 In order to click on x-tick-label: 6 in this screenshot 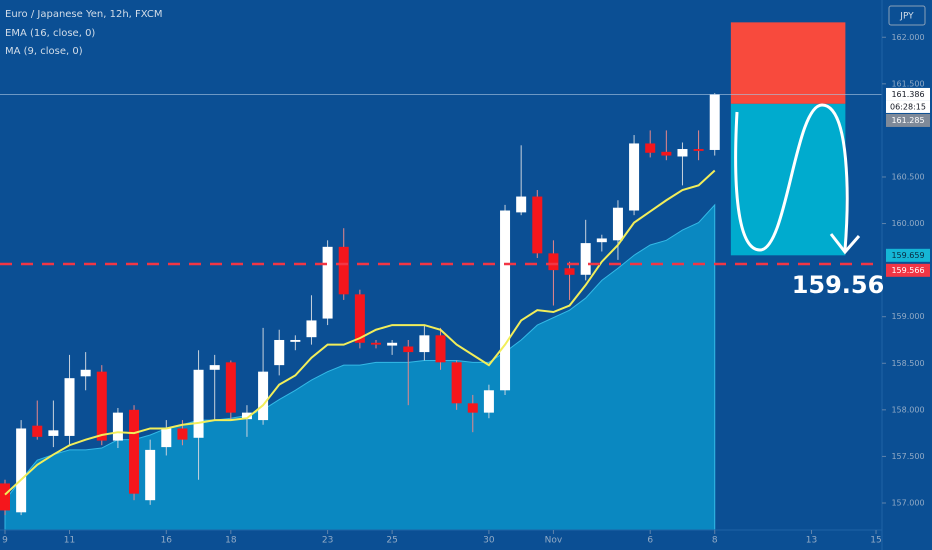, I will do `click(650, 541)`.